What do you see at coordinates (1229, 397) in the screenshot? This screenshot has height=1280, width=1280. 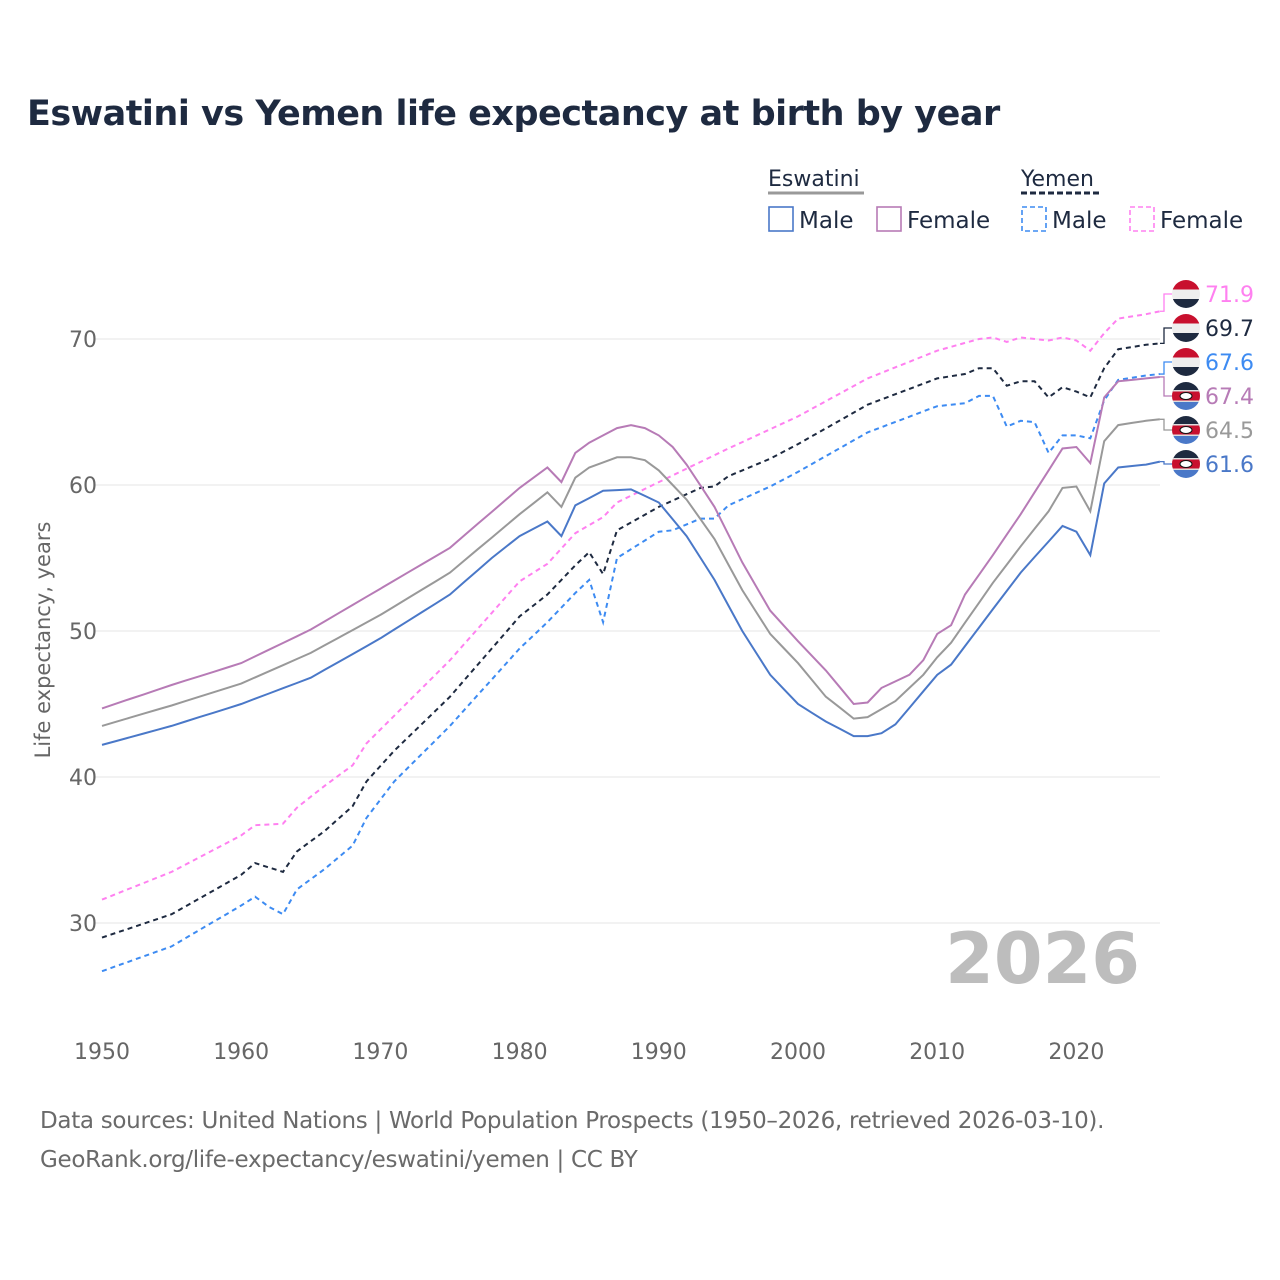 I see `end-value-label: 67.4` at bounding box center [1229, 397].